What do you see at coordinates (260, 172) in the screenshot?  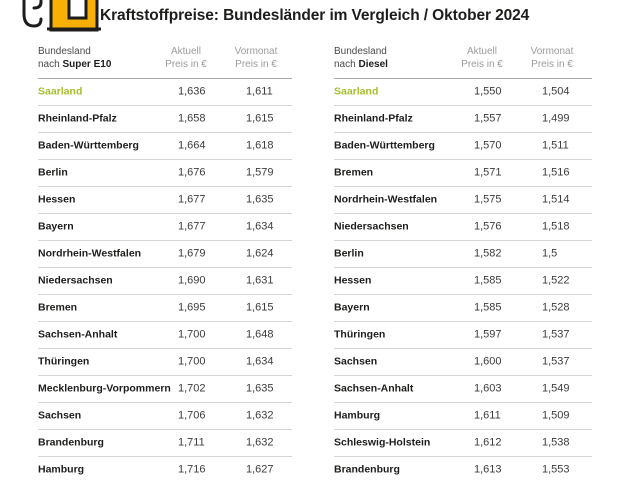 I see `price-vormonat: 1,579` at bounding box center [260, 172].